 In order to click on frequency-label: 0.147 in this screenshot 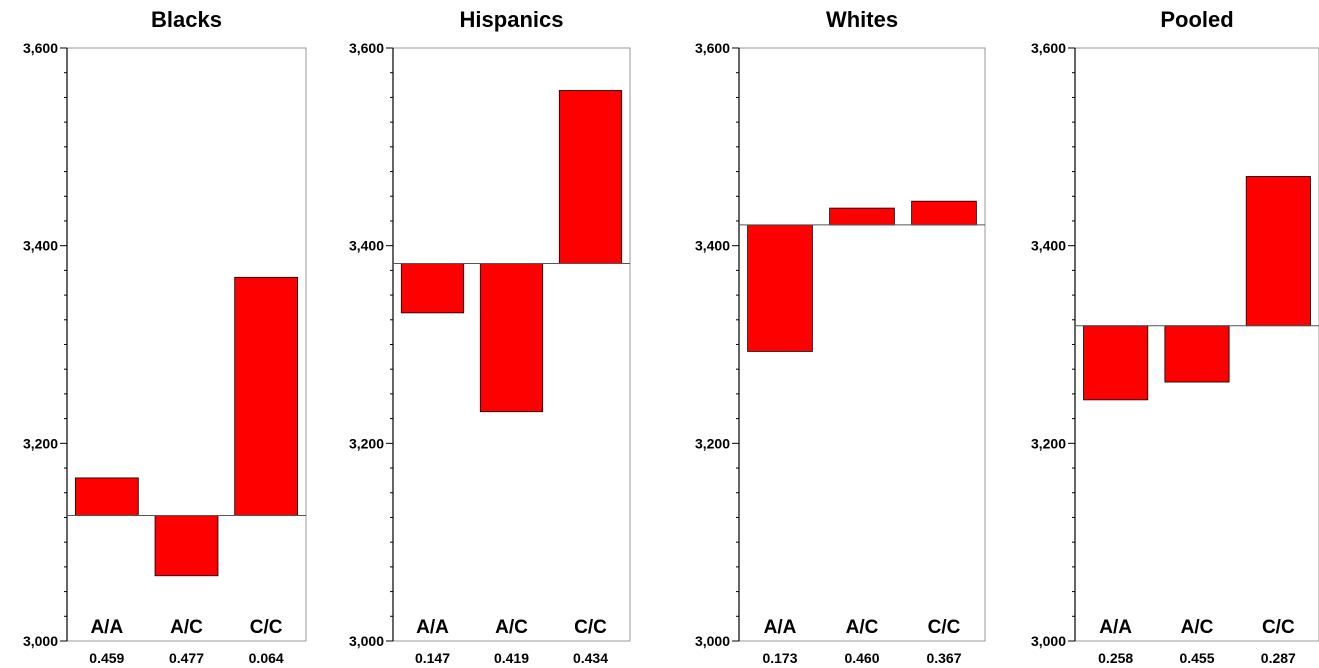, I will do `click(432, 658)`.